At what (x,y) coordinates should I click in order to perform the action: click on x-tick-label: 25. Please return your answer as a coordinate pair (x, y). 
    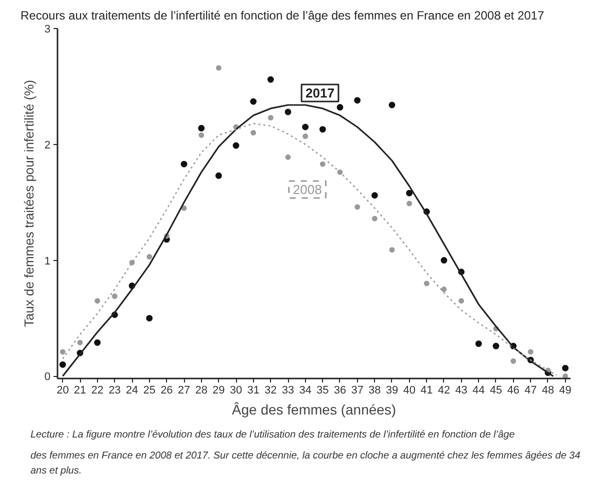
    Looking at the image, I should click on (149, 390).